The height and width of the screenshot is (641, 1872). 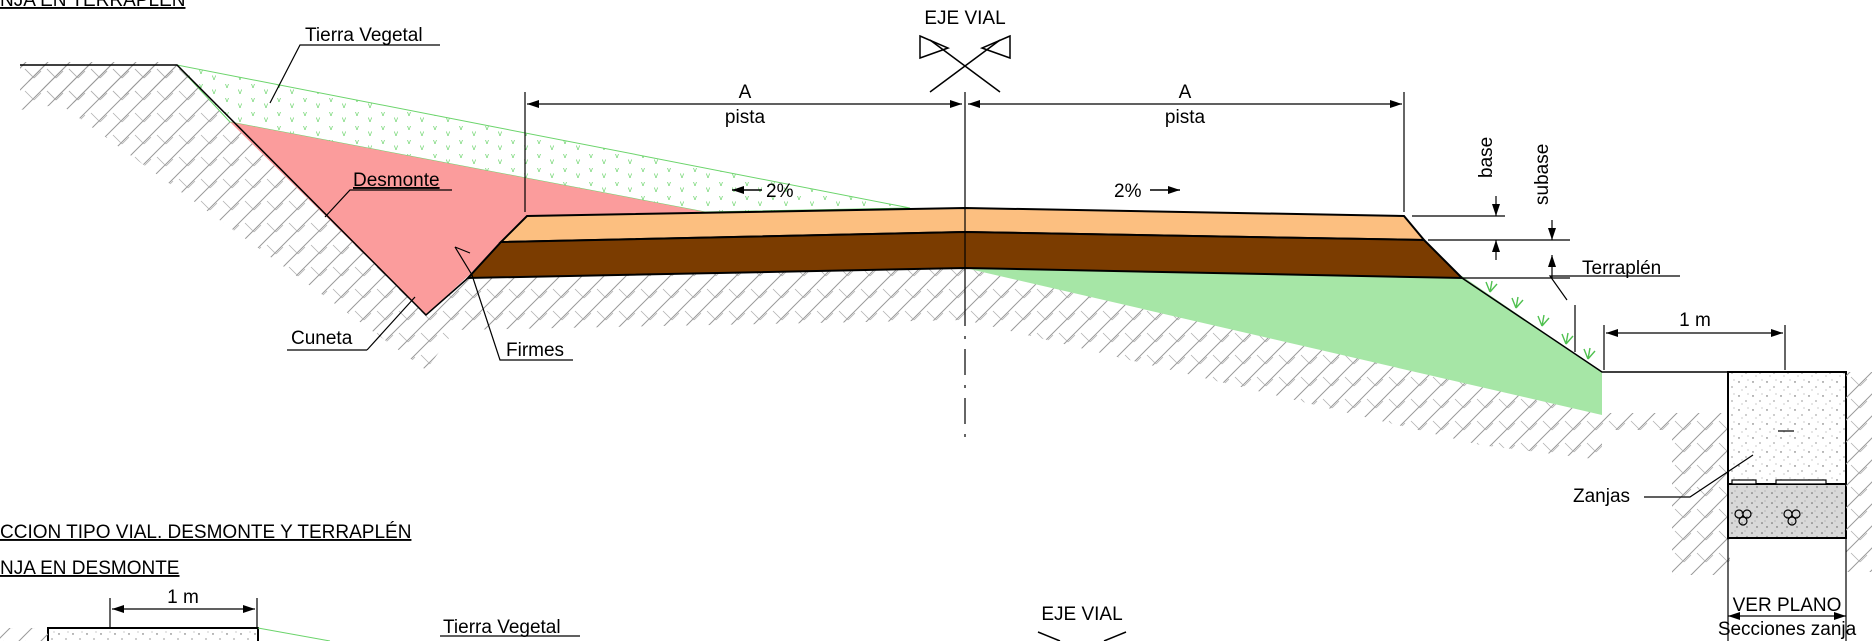 What do you see at coordinates (1787, 428) in the screenshot?
I see `zanja-box-top` at bounding box center [1787, 428].